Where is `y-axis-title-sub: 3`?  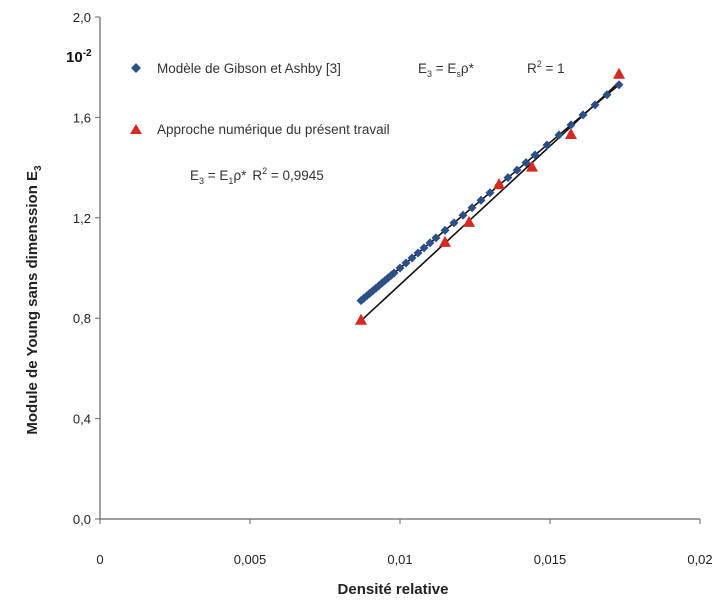 y-axis-title-sub: 3 is located at coordinates (38, 168).